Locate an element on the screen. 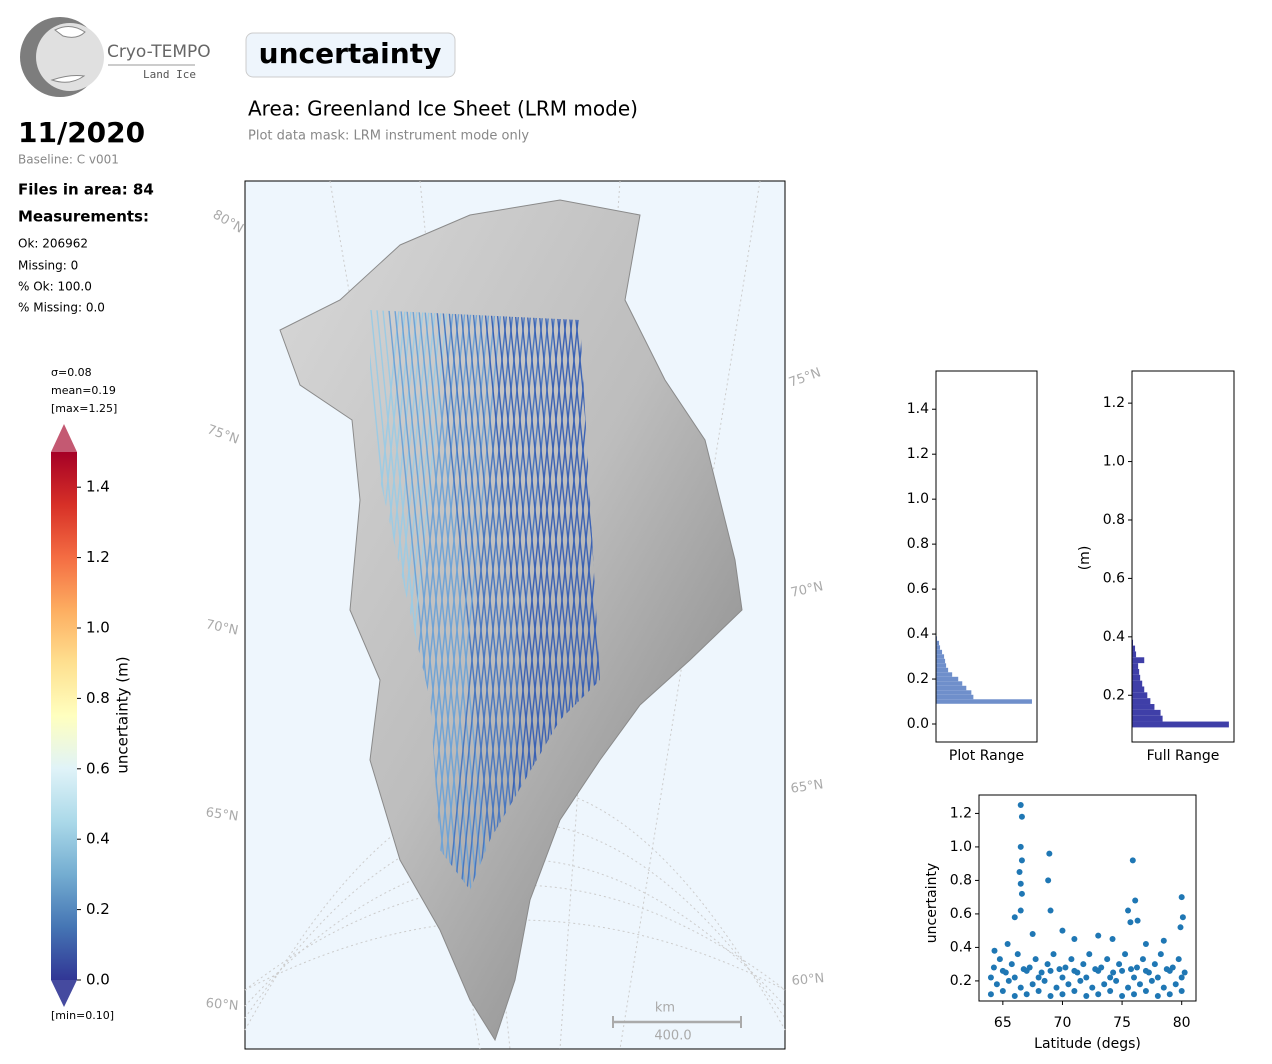 This screenshot has width=1272, height=1064. stat: % Missing: 0.0 is located at coordinates (61, 308).